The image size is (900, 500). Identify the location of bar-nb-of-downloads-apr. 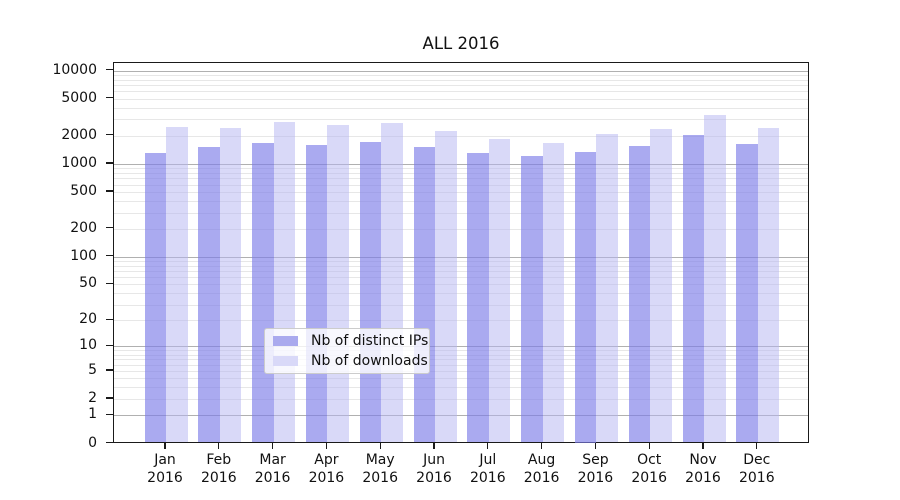
(338, 283).